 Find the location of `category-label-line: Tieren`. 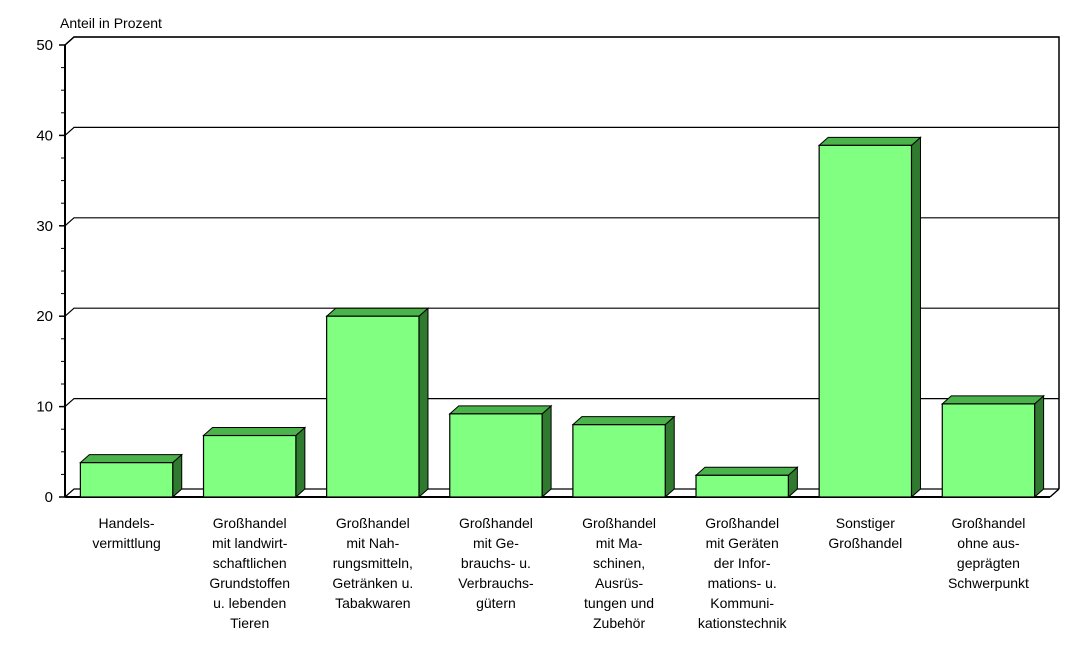

category-label-line: Tieren is located at coordinates (249, 623).